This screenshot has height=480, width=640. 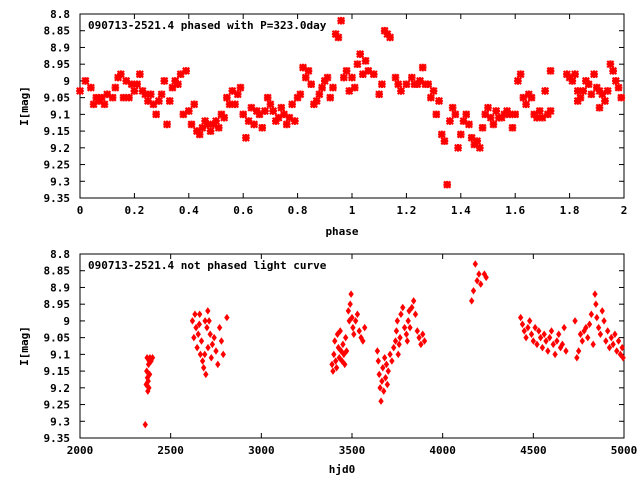 What do you see at coordinates (189, 210) in the screenshot?
I see `x-tick-label: 0.4` at bounding box center [189, 210].